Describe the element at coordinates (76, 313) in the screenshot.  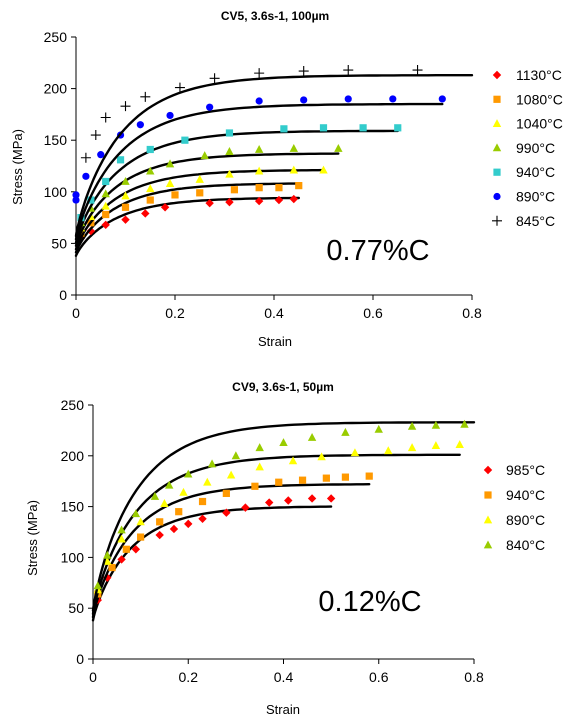
I see `x-tick-label: 0` at that location.